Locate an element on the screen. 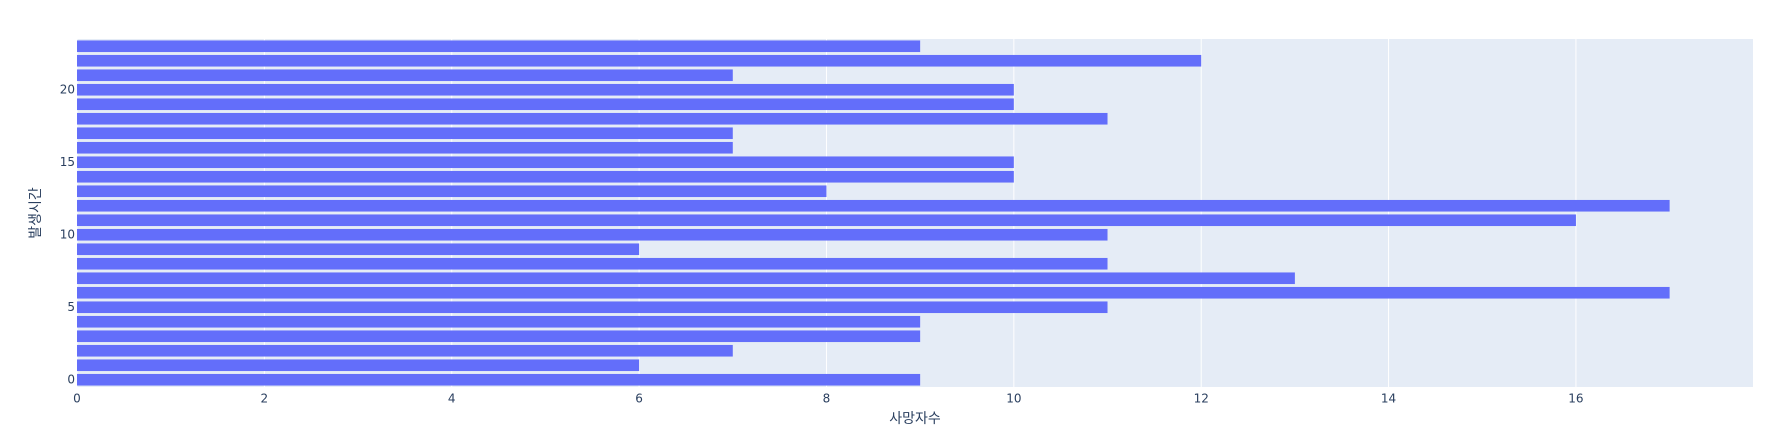  x-axis-title: 사망자수 is located at coordinates (915, 419).